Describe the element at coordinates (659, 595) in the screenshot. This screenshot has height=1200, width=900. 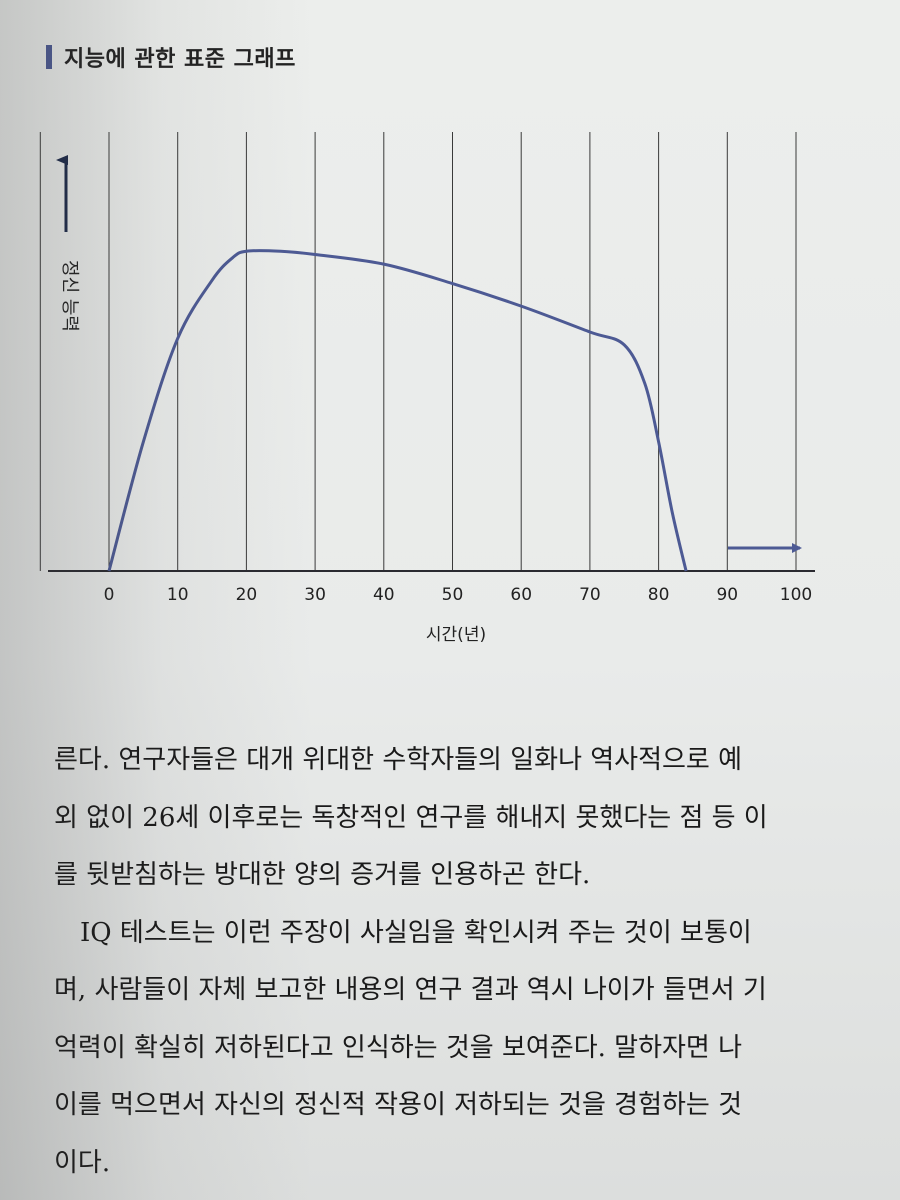
I see `x-tick-label: 80` at that location.